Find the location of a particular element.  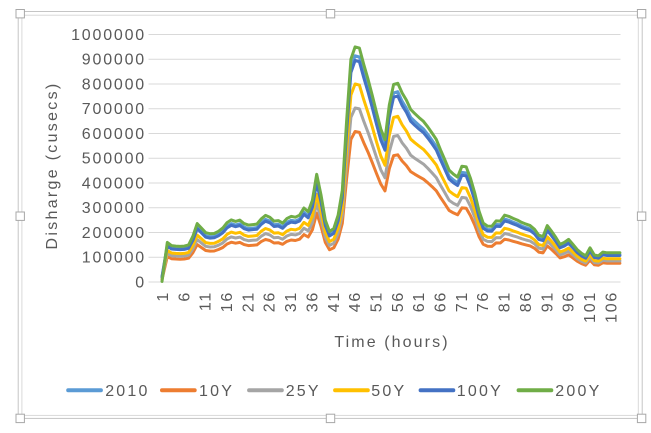

svg-text: Disharge (cusecs) is located at coordinates (52, 165).